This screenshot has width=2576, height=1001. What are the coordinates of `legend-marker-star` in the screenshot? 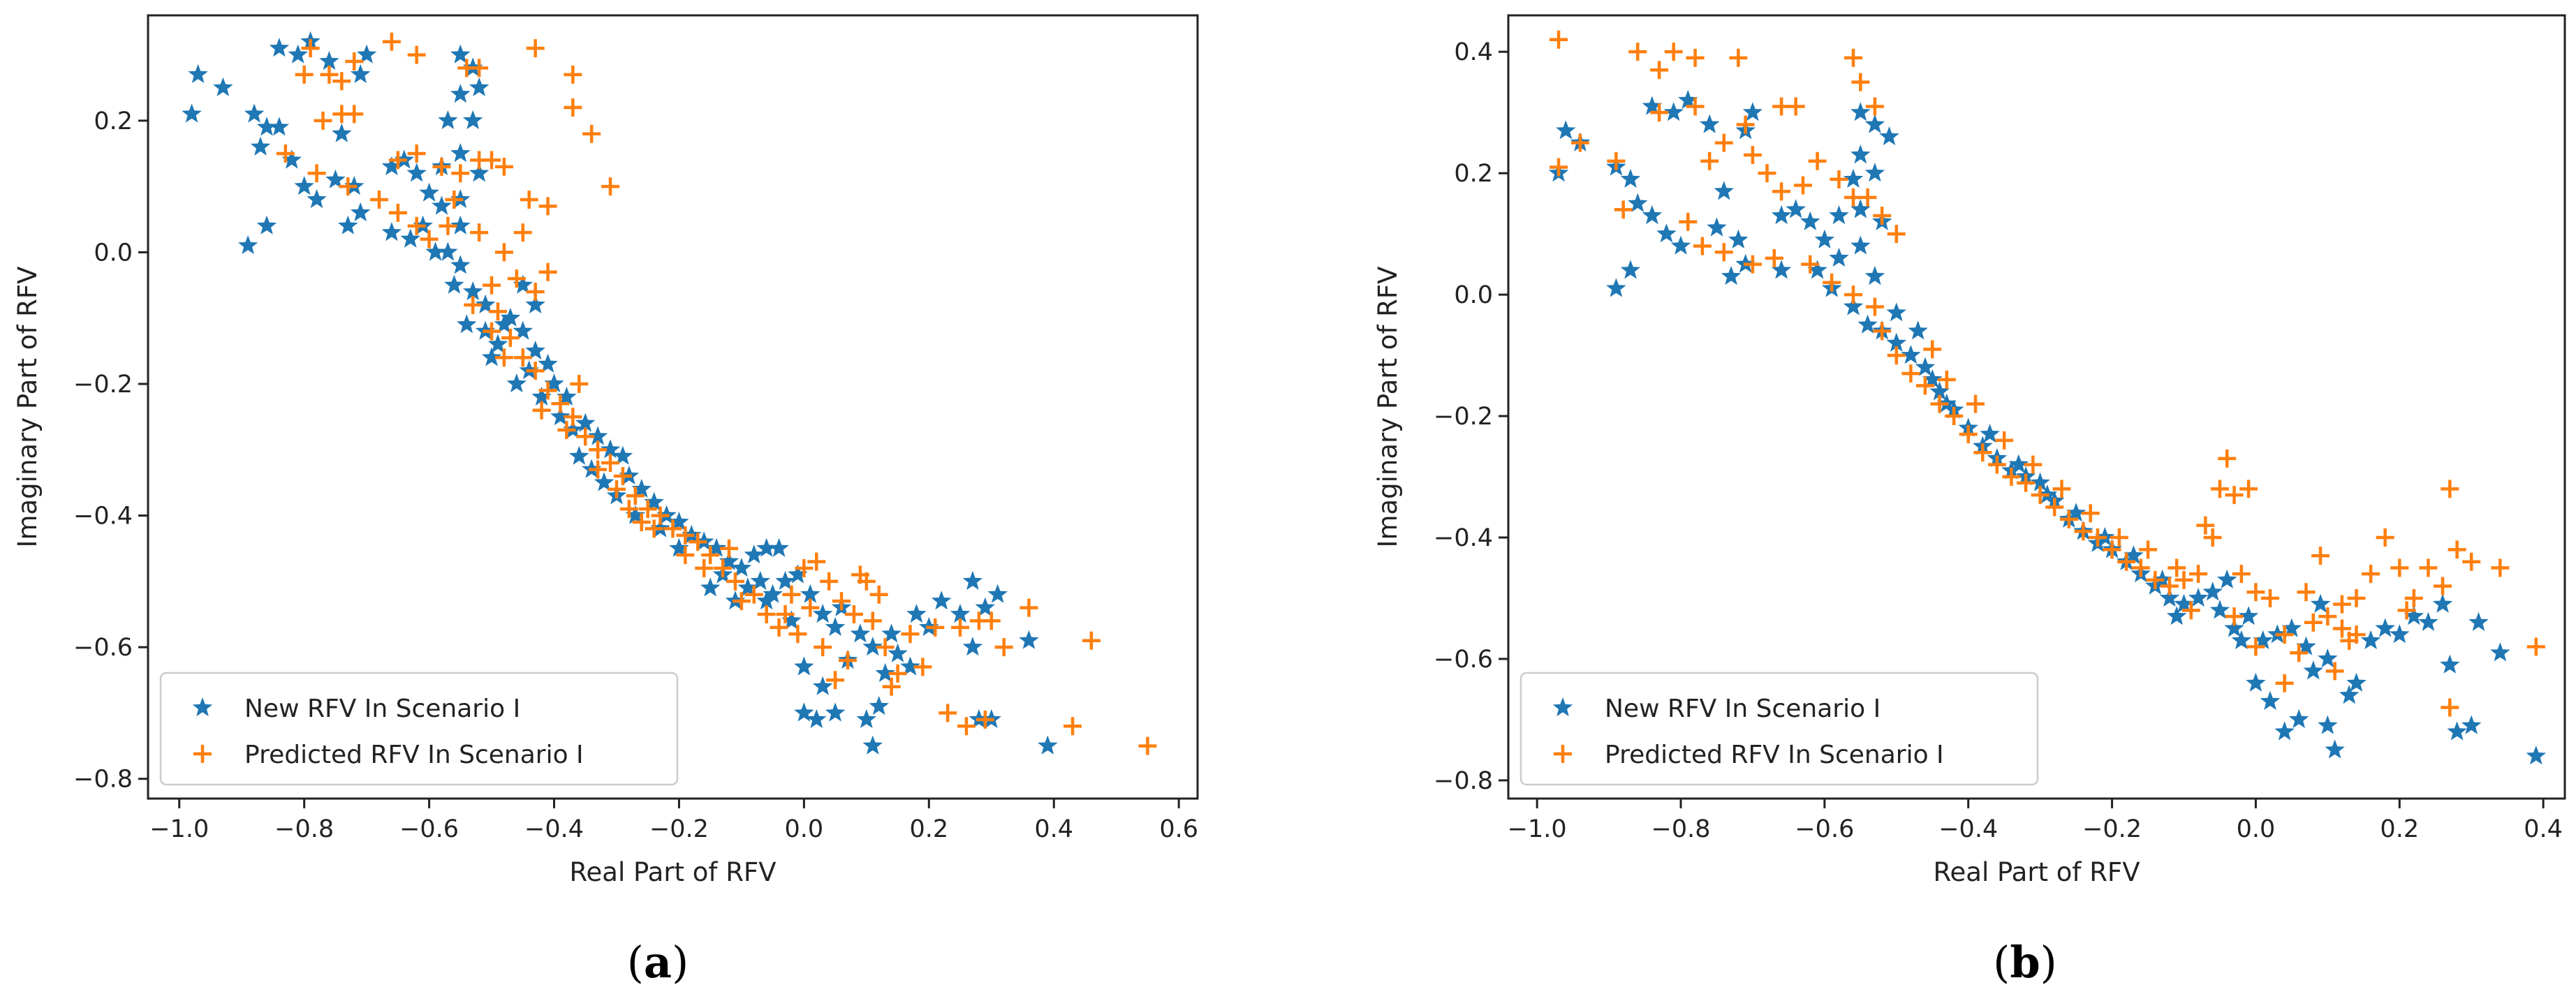 It's located at (1562, 707).